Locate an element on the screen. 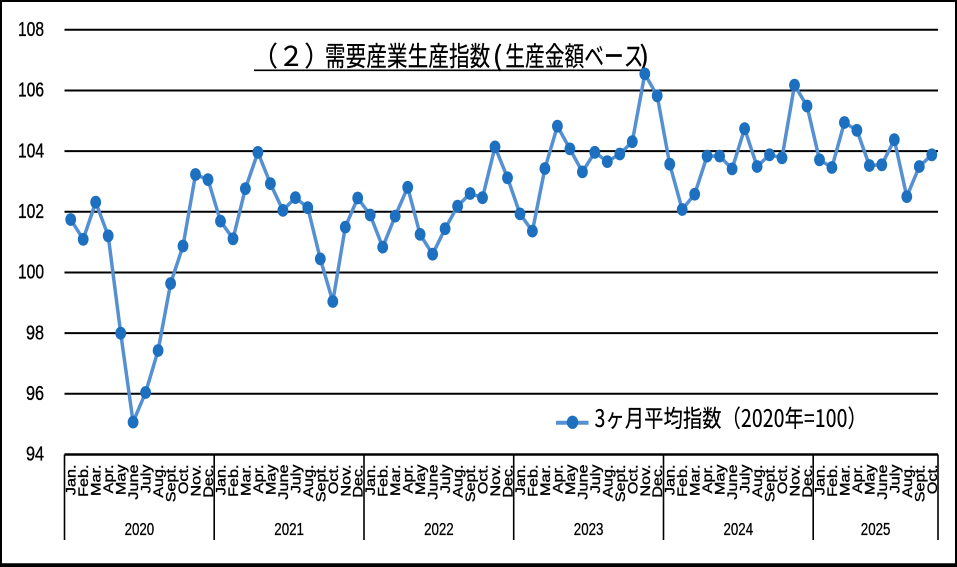 The width and height of the screenshot is (957, 567). svg-text: 2020 is located at coordinates (140, 529).